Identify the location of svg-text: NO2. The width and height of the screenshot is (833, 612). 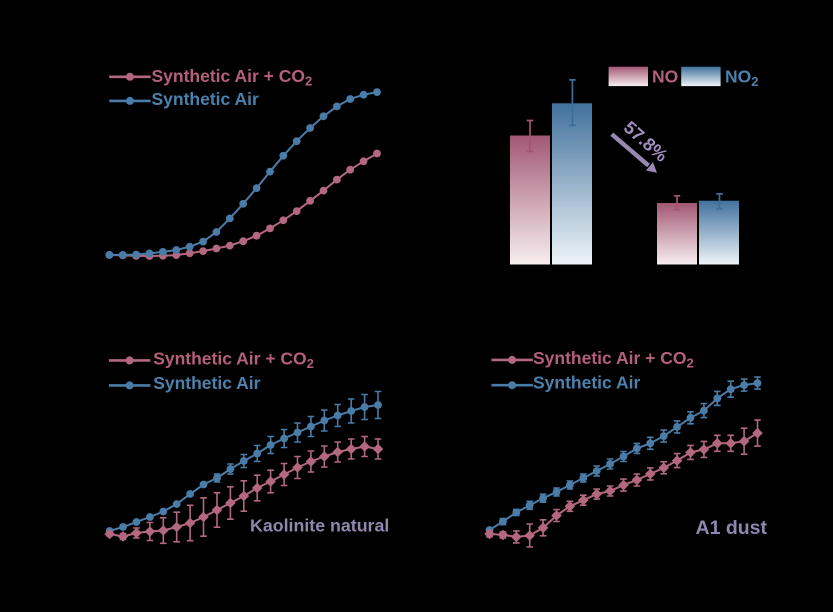
(741, 77).